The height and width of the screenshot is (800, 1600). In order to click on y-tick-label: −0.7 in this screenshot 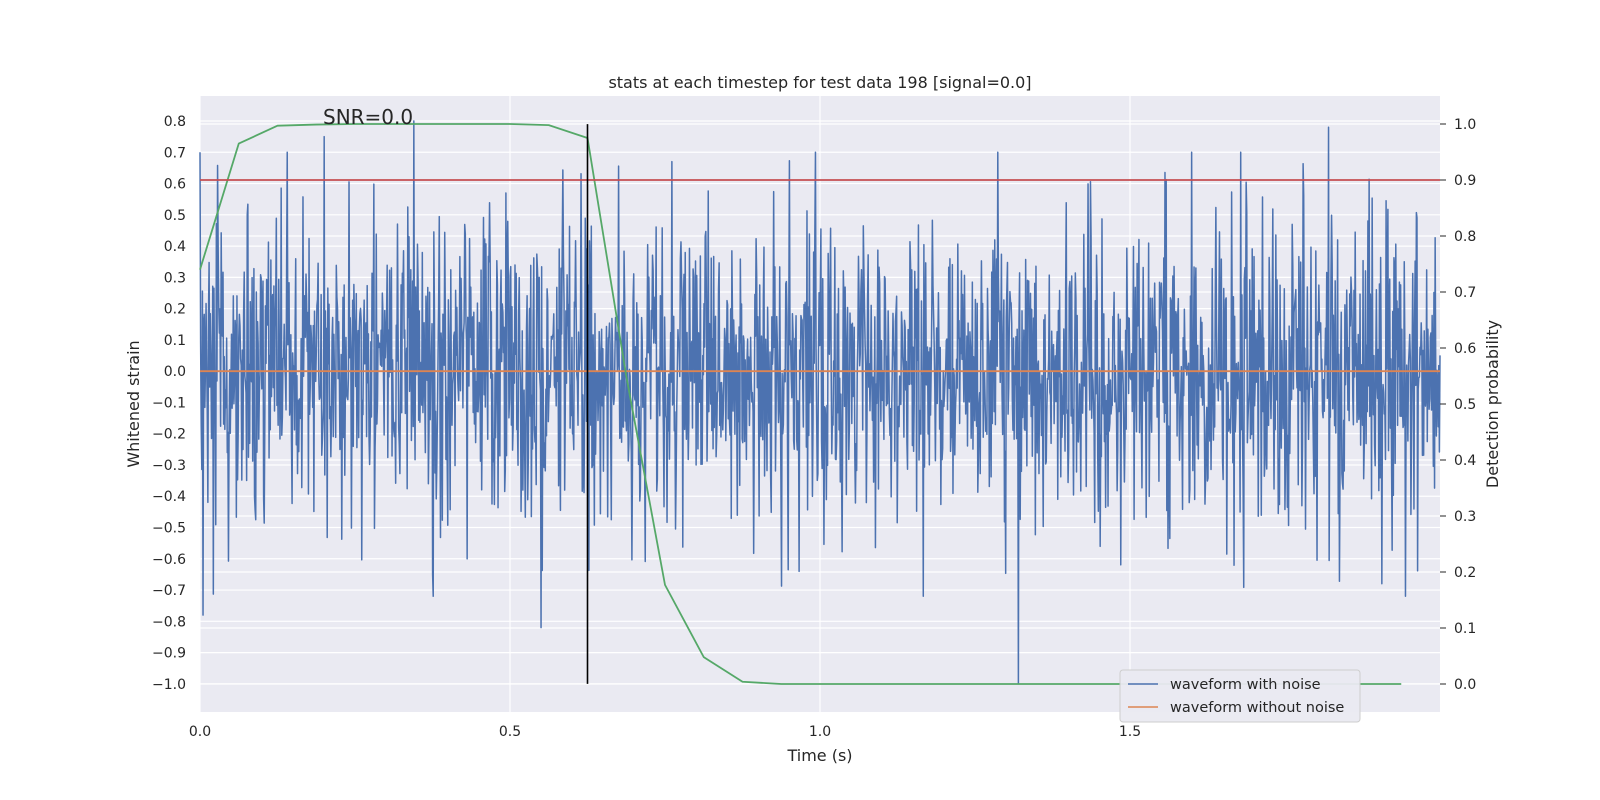, I will do `click(169, 591)`.